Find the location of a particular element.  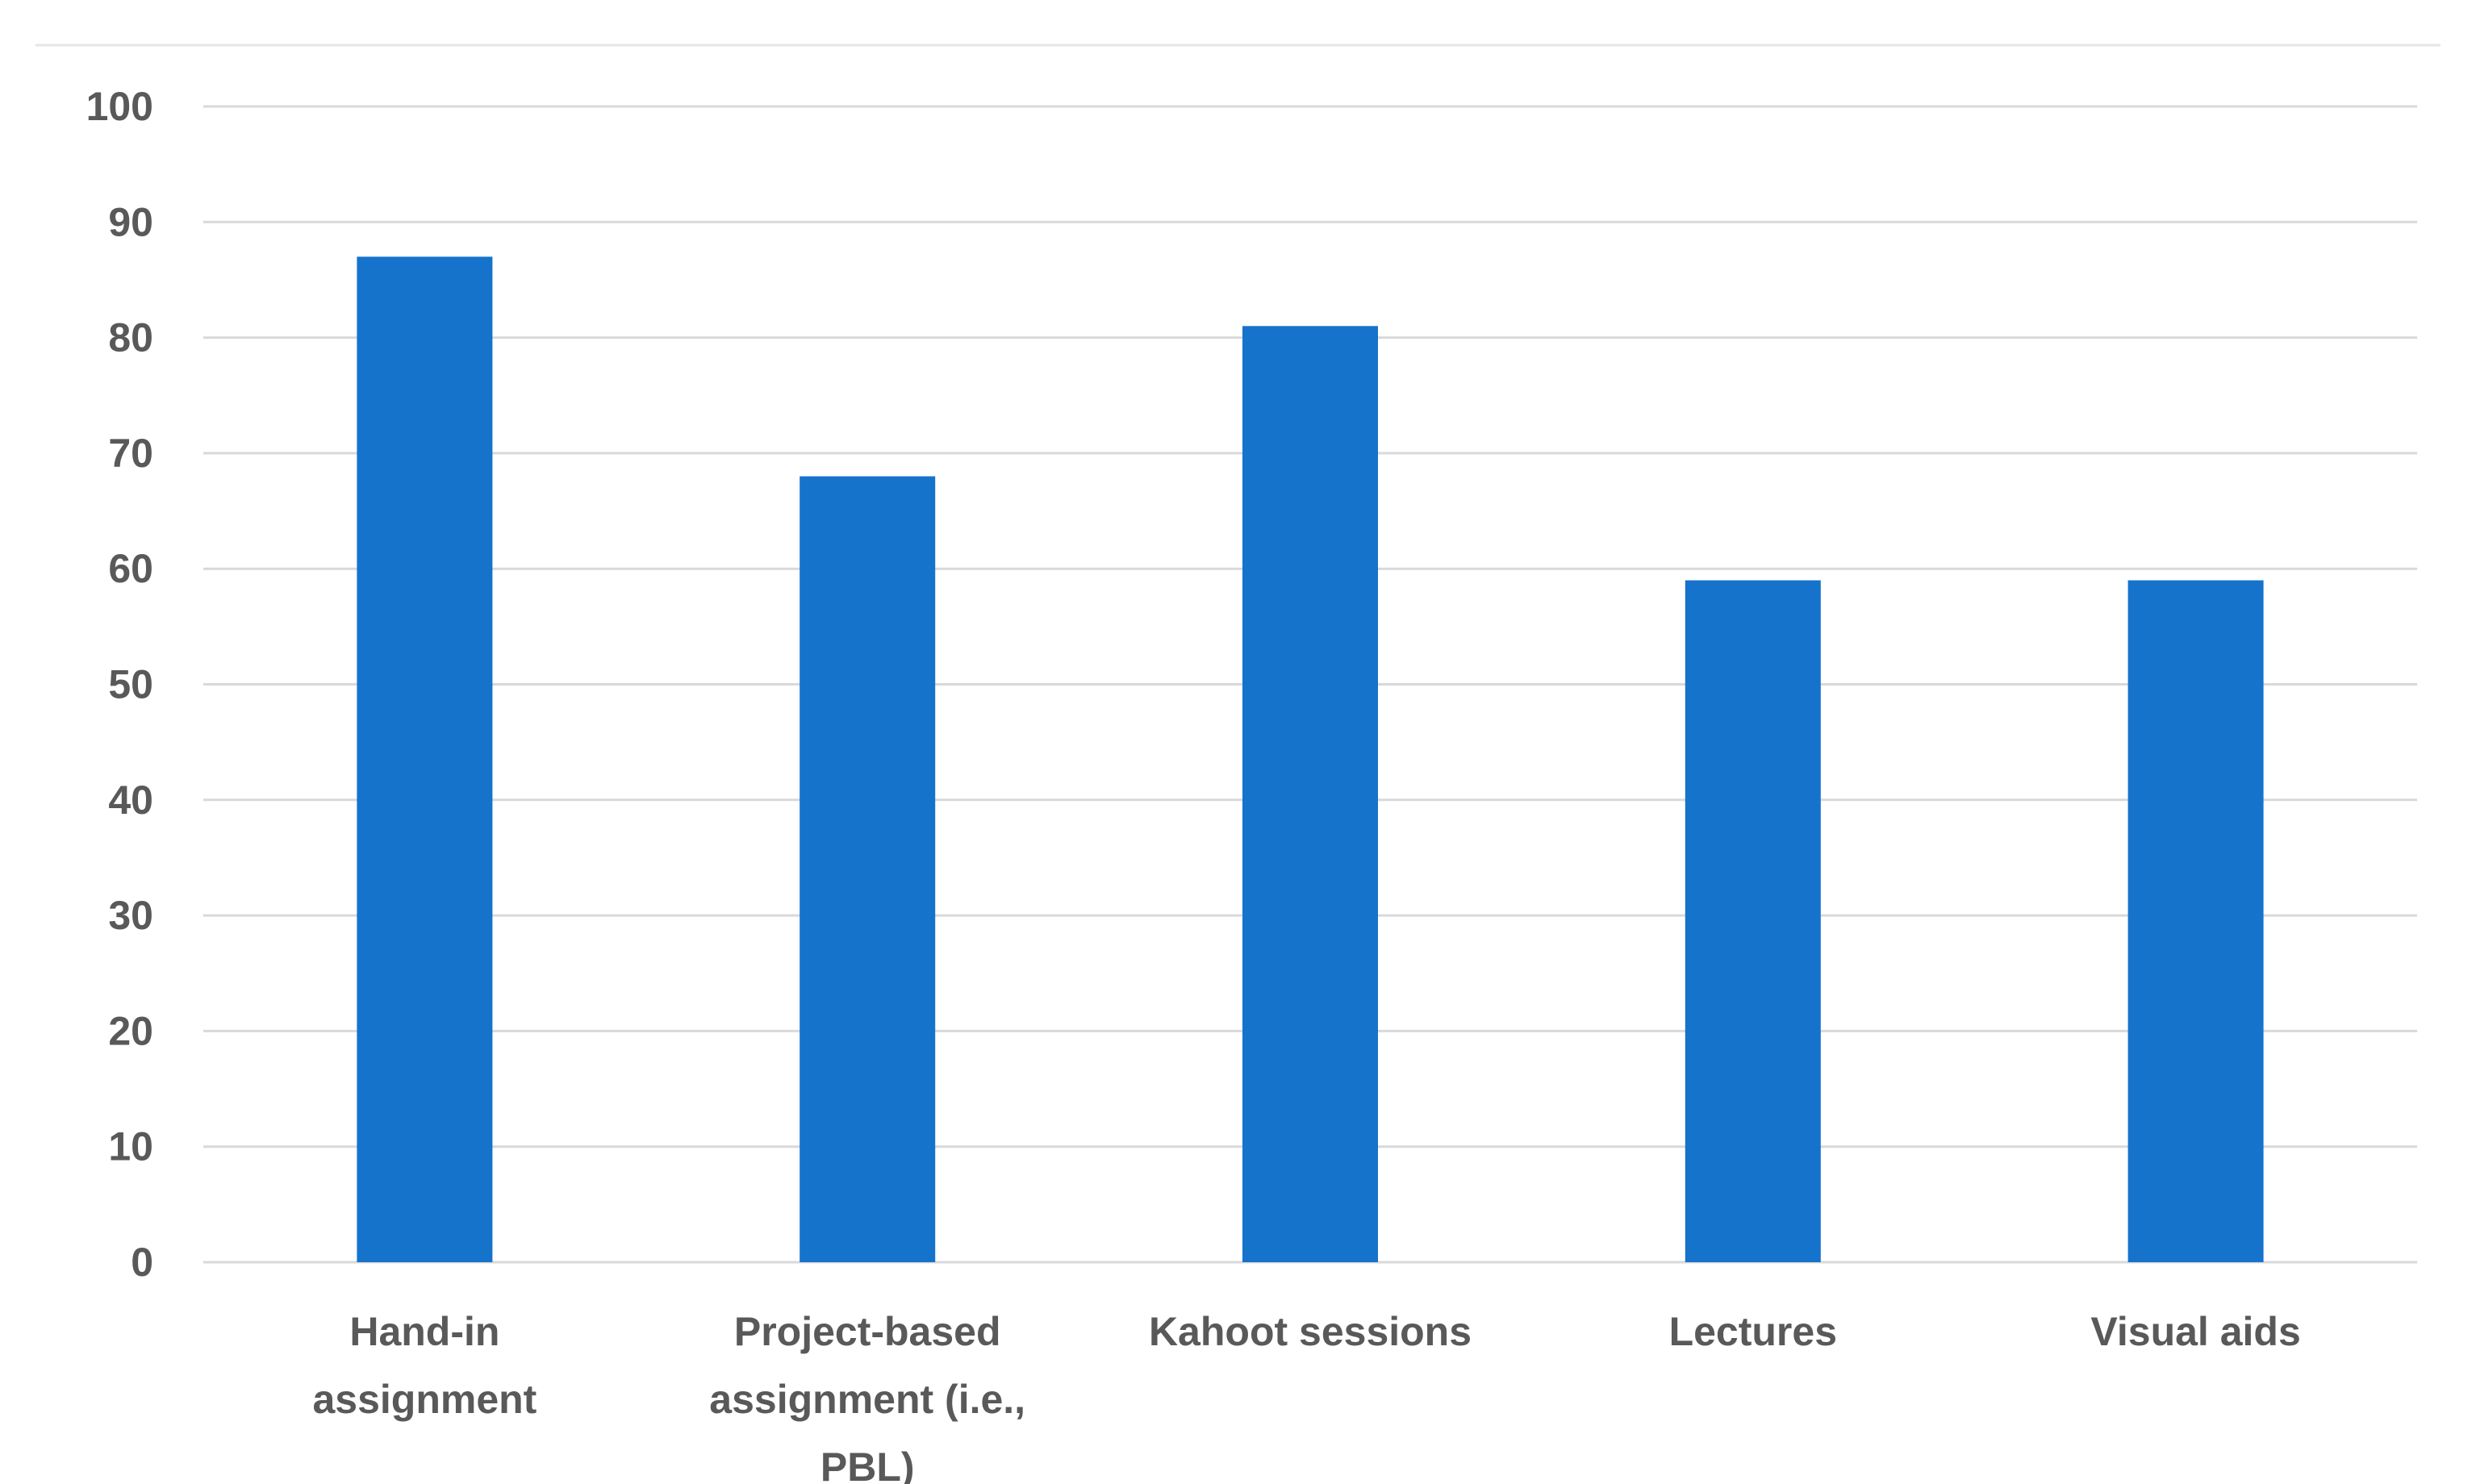

y-tick-label: 70 is located at coordinates (130, 454).